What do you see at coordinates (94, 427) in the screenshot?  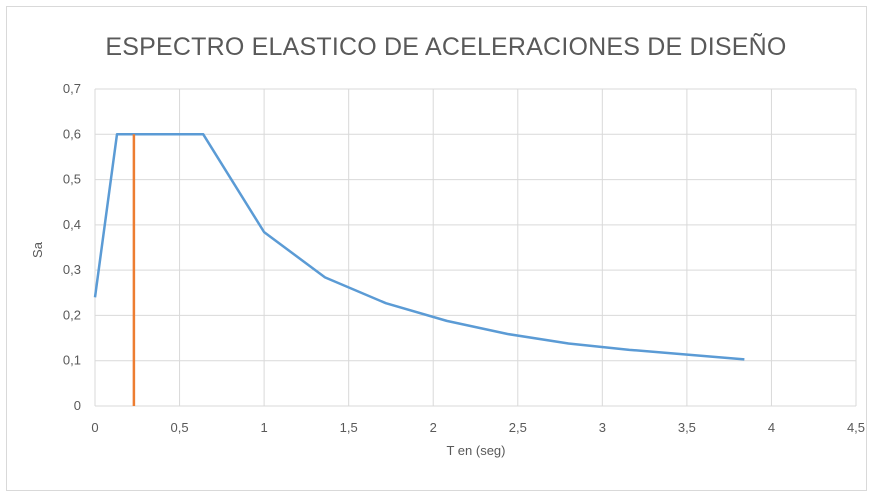 I see `x-tick-label: 0` at bounding box center [94, 427].